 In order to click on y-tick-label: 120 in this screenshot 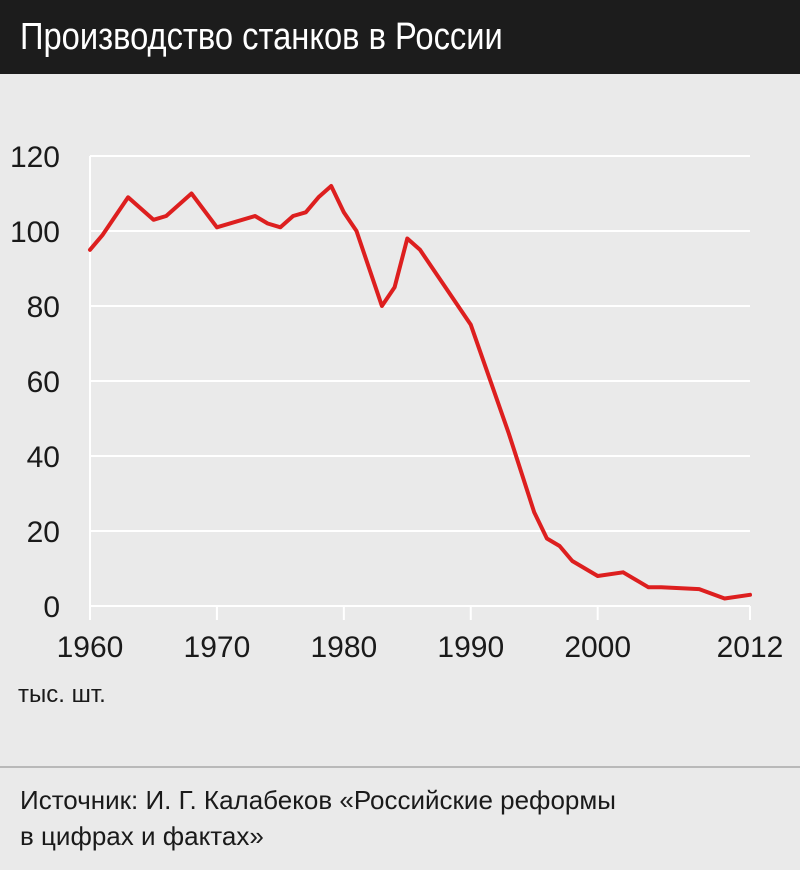, I will do `click(35, 157)`.